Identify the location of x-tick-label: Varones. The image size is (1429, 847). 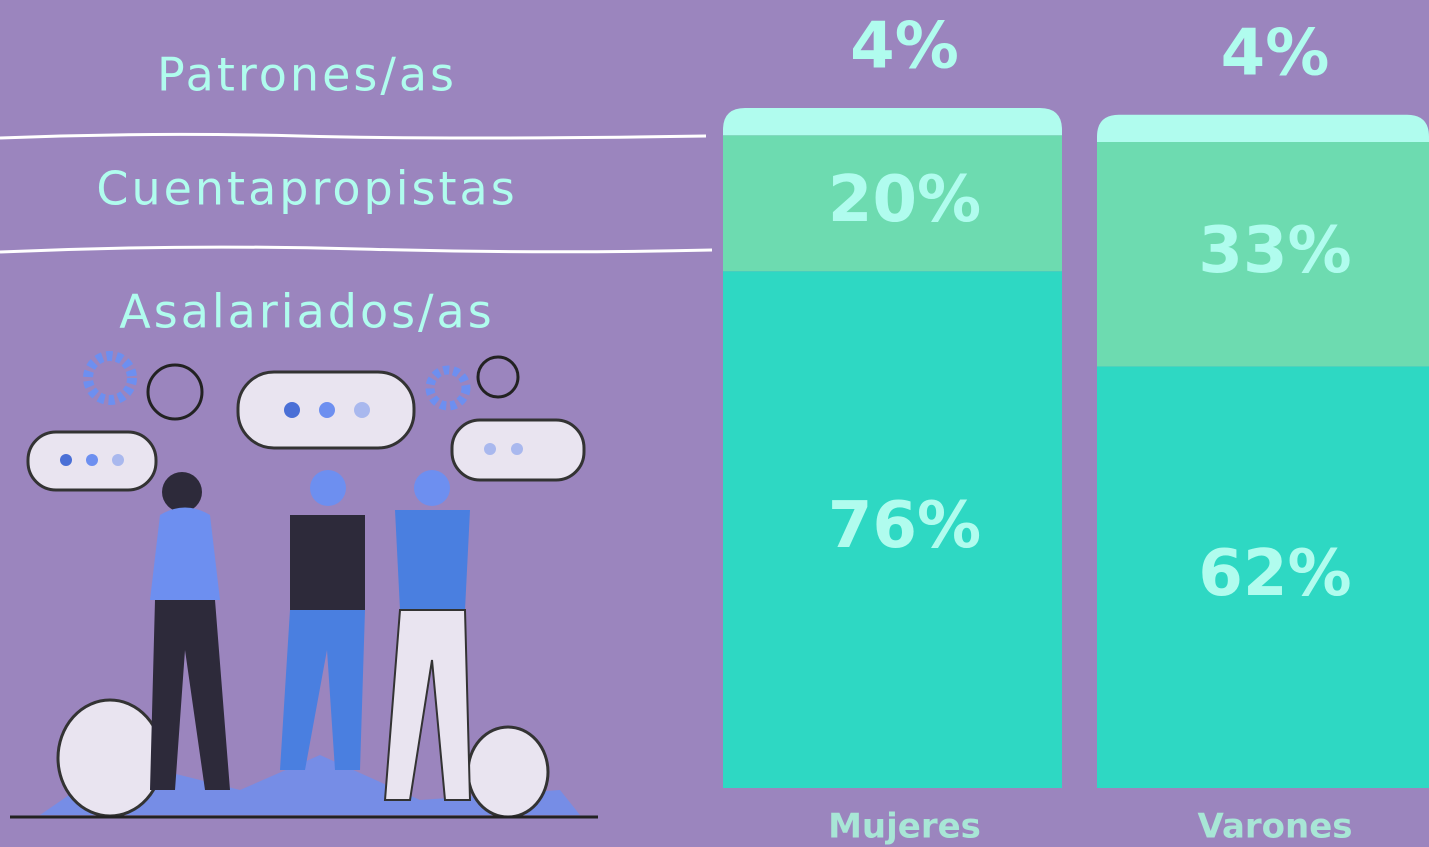
(1274, 827).